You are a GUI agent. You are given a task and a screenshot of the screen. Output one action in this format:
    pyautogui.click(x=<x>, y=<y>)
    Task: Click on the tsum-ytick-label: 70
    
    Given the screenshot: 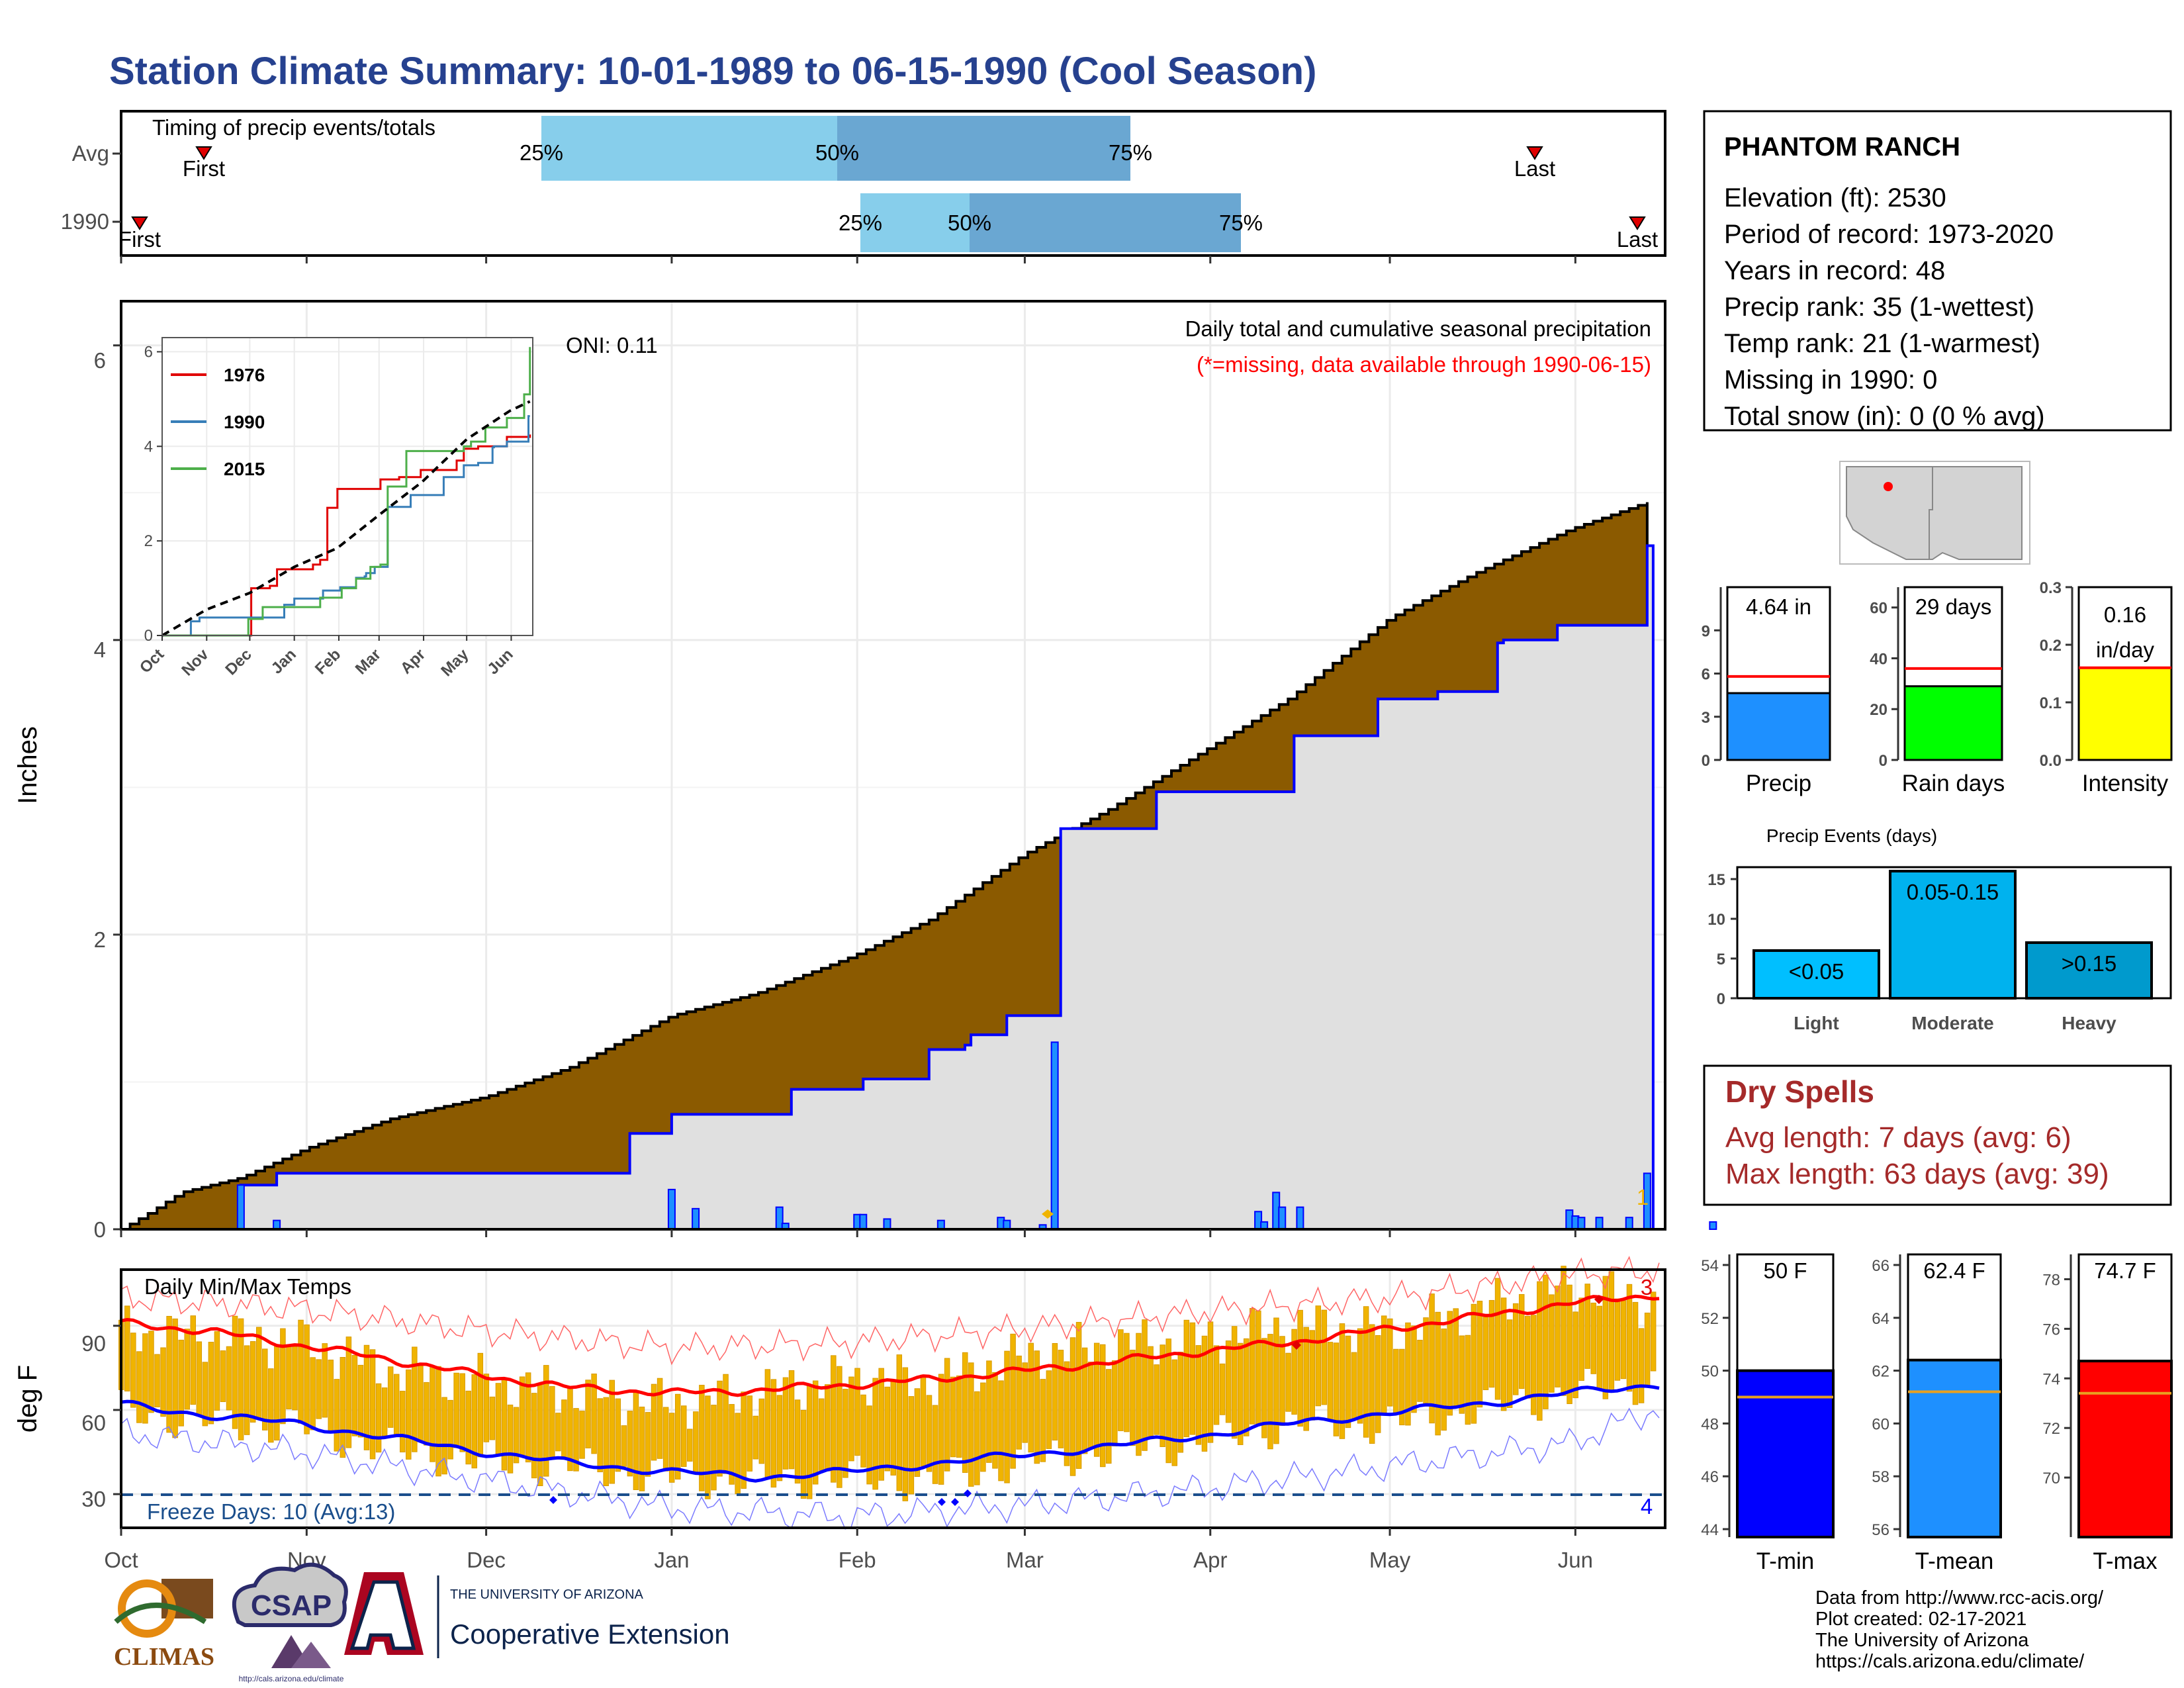 What is the action you would take?
    pyautogui.click(x=2051, y=1478)
    